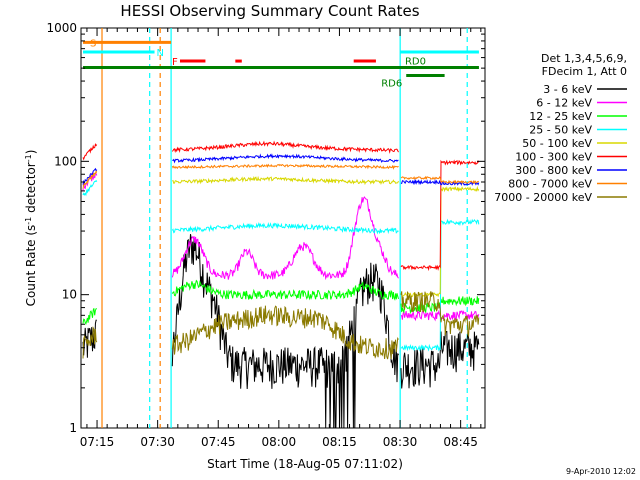 The width and height of the screenshot is (640, 480). Describe the element at coordinates (567, 89) in the screenshot. I see `legend-label: 3 - 6 keV` at that location.